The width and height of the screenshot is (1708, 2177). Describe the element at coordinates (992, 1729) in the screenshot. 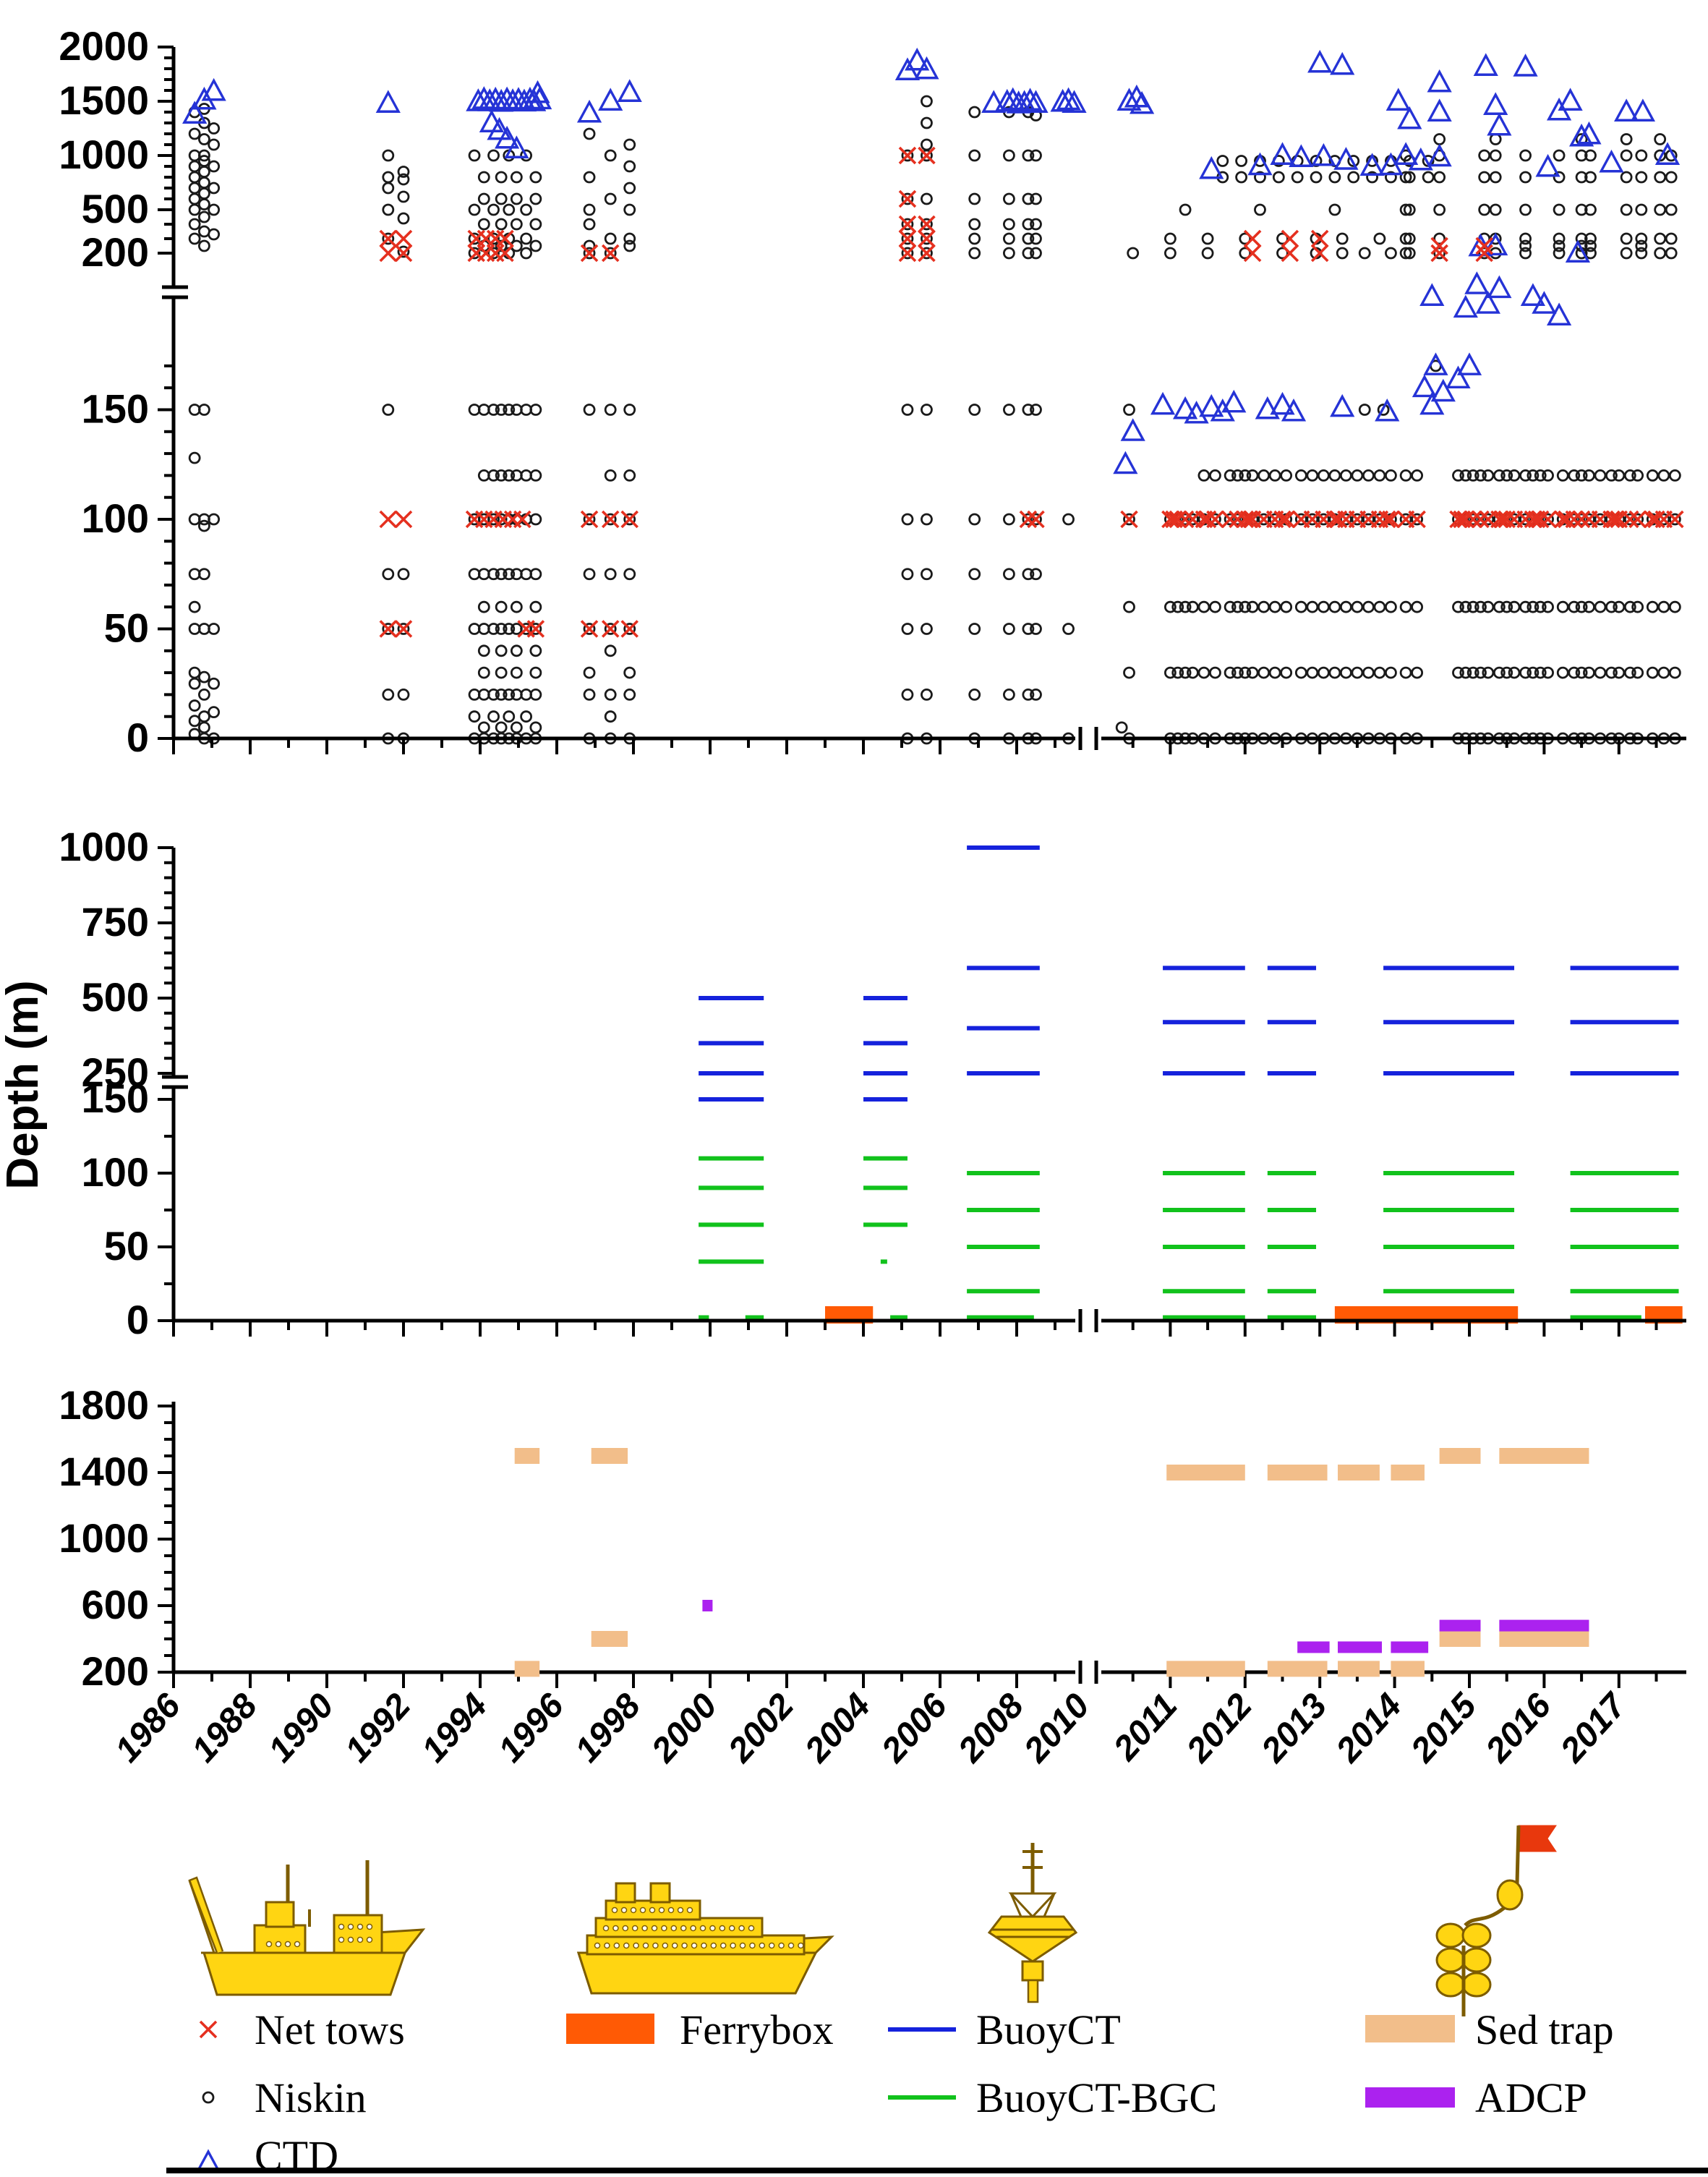

I see `svg-text: 2008` at that location.